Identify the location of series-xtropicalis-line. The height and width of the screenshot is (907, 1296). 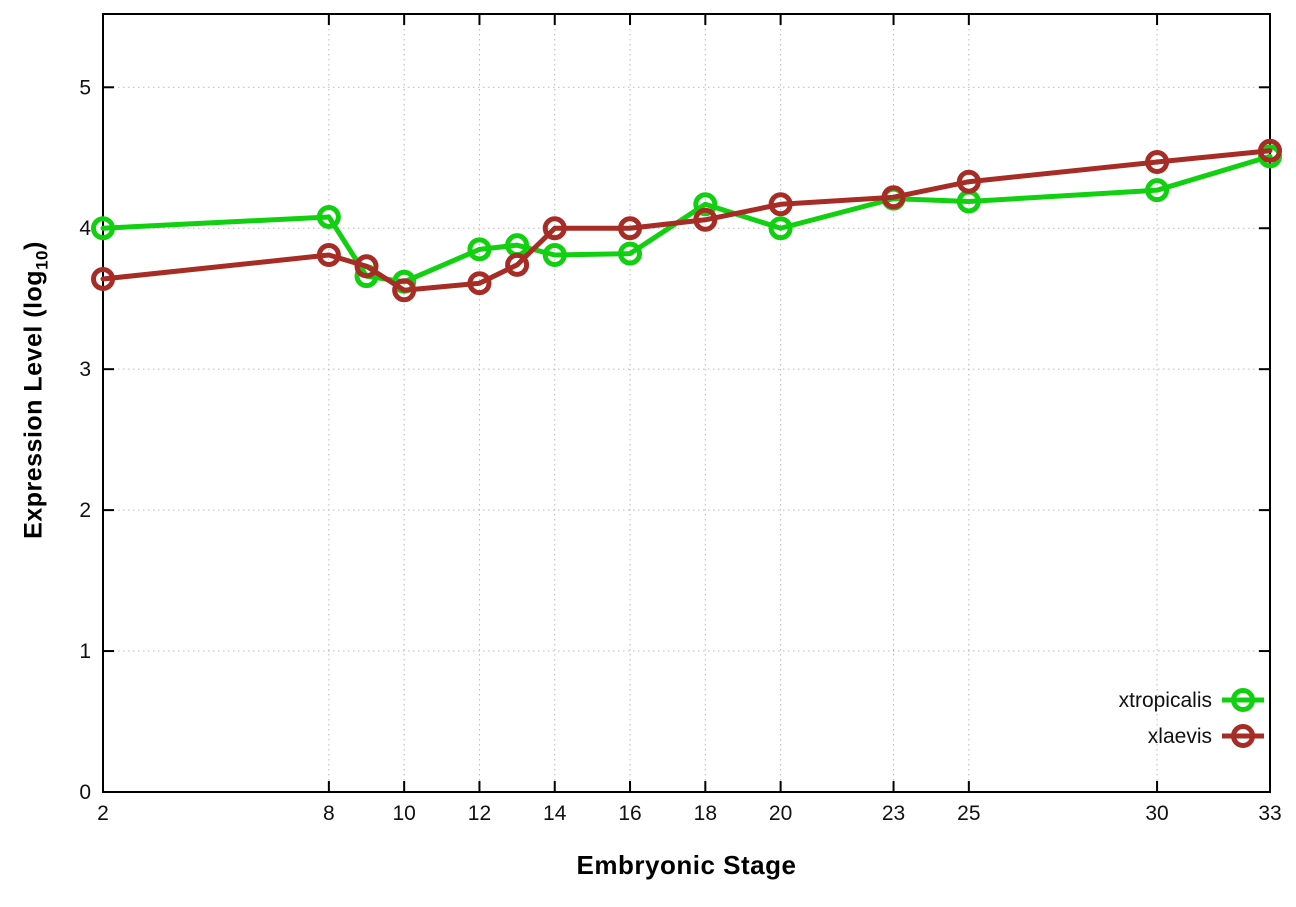
(686, 219).